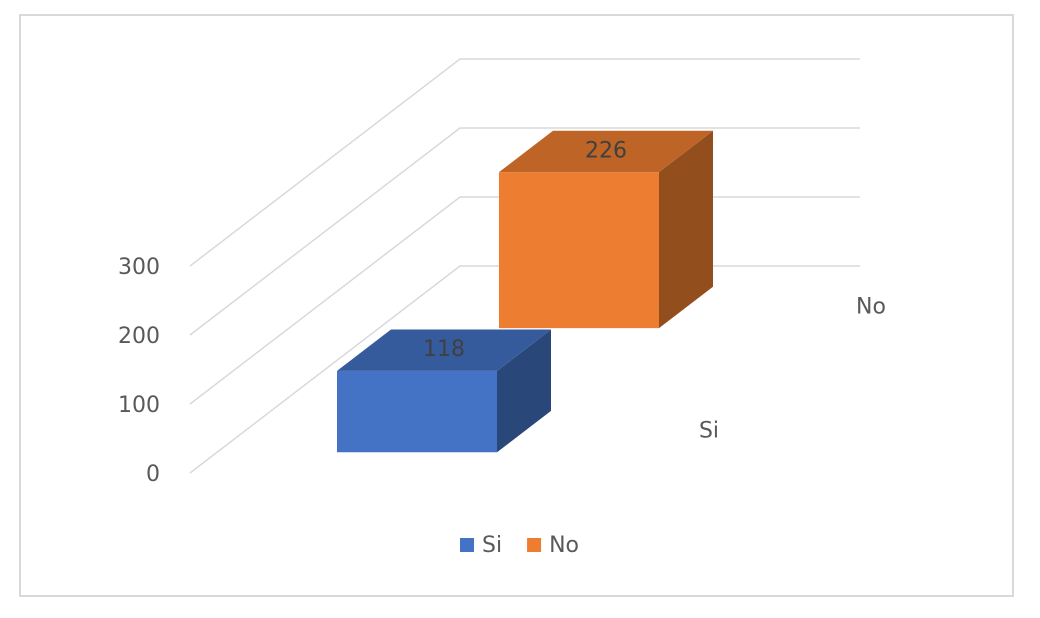  Describe the element at coordinates (492, 545) in the screenshot. I see `legend-label: Si` at that location.